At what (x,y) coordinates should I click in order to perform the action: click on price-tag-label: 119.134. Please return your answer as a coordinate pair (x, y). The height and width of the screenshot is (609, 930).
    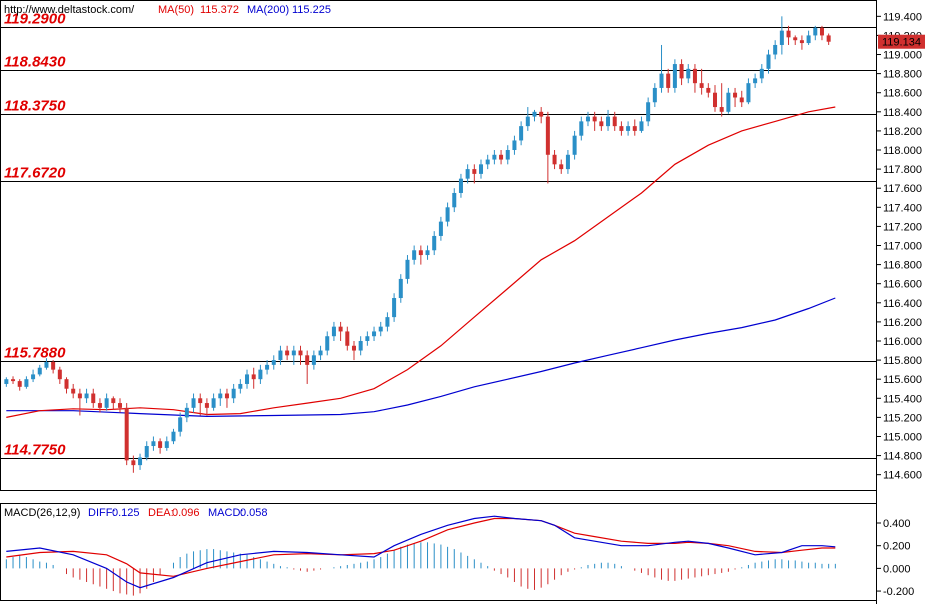
    Looking at the image, I should click on (901, 43).